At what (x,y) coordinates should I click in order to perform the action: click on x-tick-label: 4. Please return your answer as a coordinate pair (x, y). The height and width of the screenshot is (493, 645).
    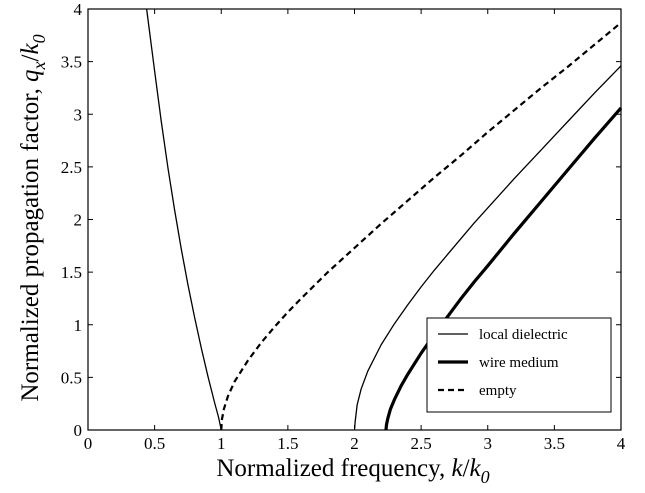
    Looking at the image, I should click on (621, 443).